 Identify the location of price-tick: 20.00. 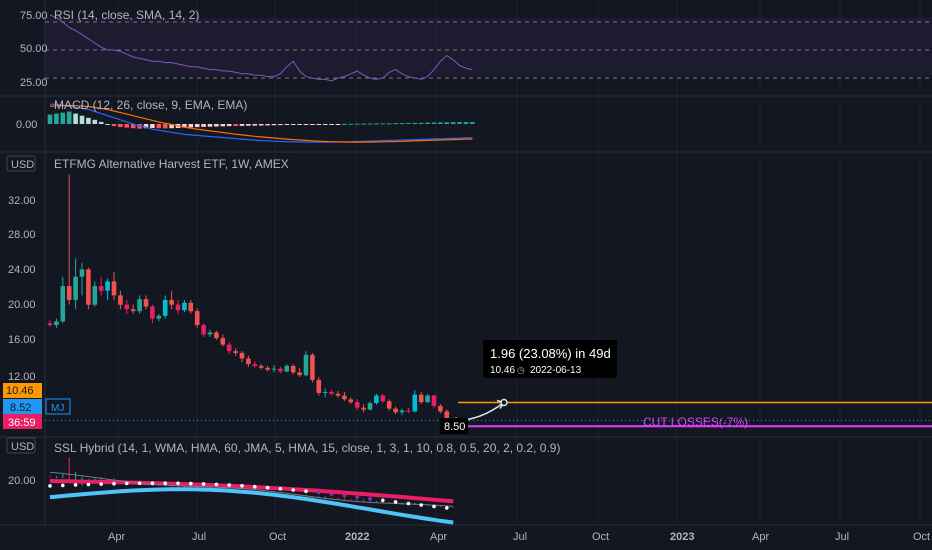
(22, 305).